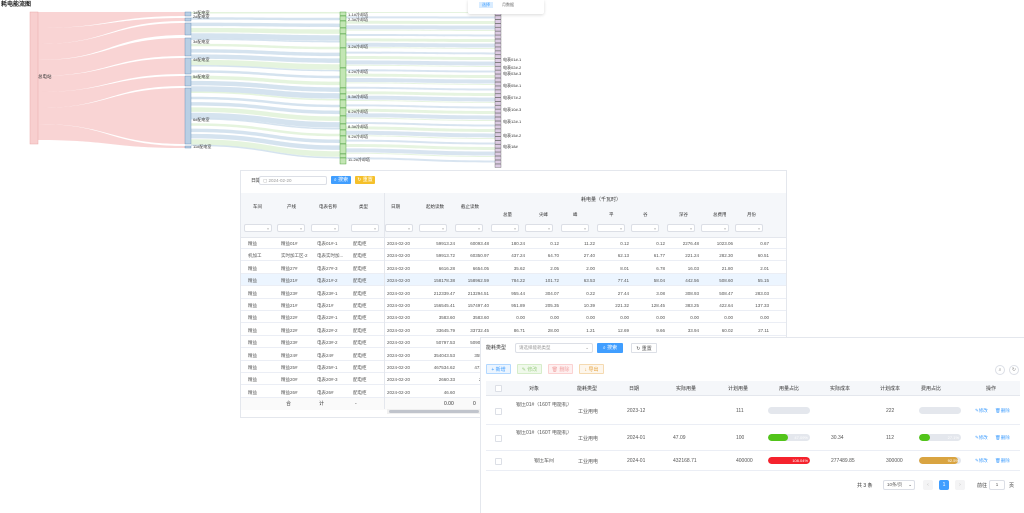  What do you see at coordinates (718, 268) in the screenshot?
I see `table-cell: 21.80` at bounding box center [718, 268].